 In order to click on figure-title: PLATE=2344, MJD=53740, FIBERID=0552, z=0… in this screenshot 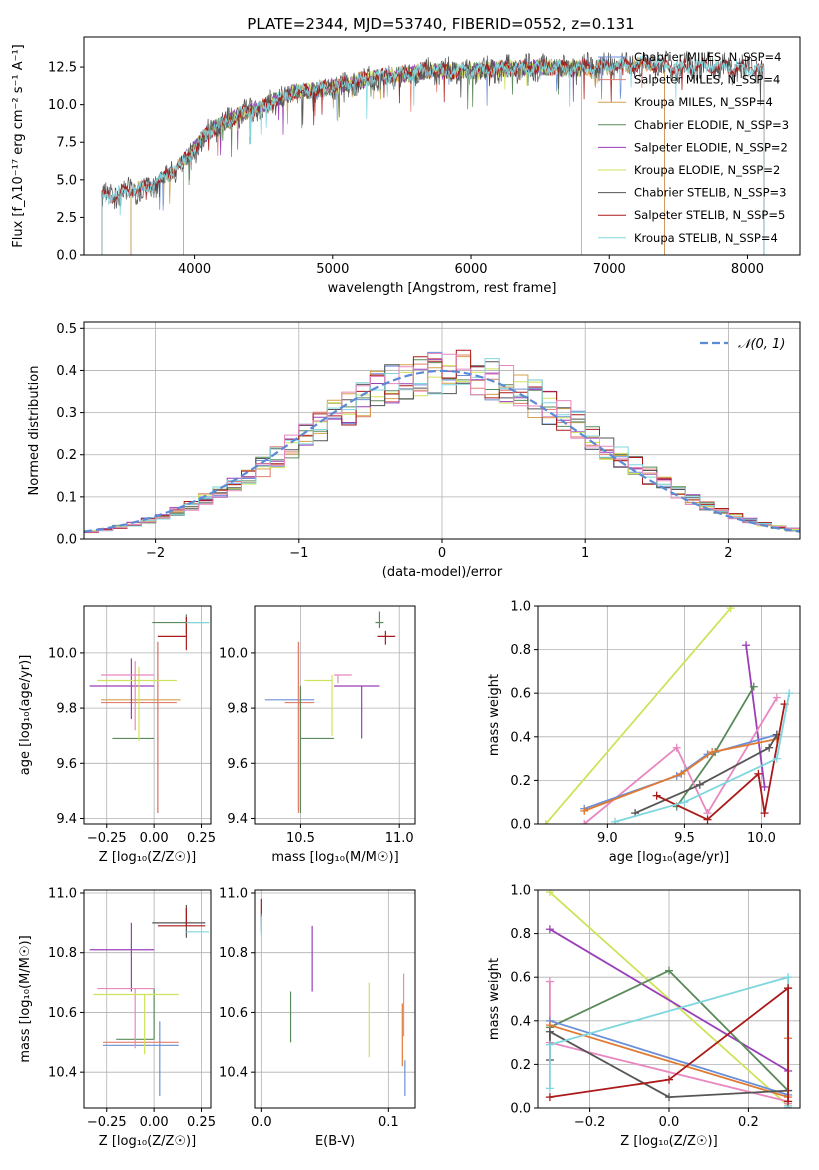, I will do `click(440, 24)`.